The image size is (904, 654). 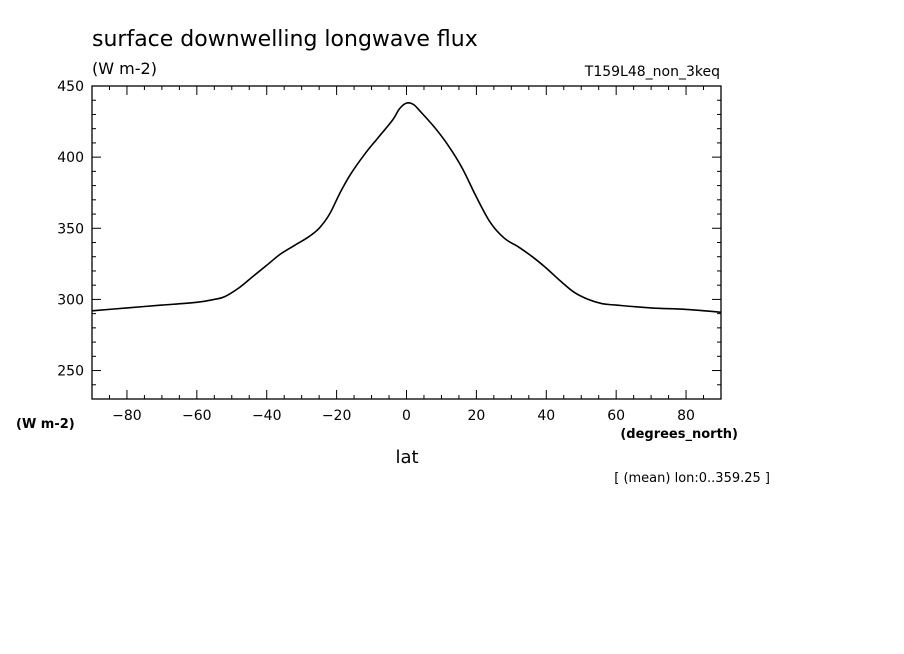 I want to click on x-tick-label: −20, so click(x=337, y=416).